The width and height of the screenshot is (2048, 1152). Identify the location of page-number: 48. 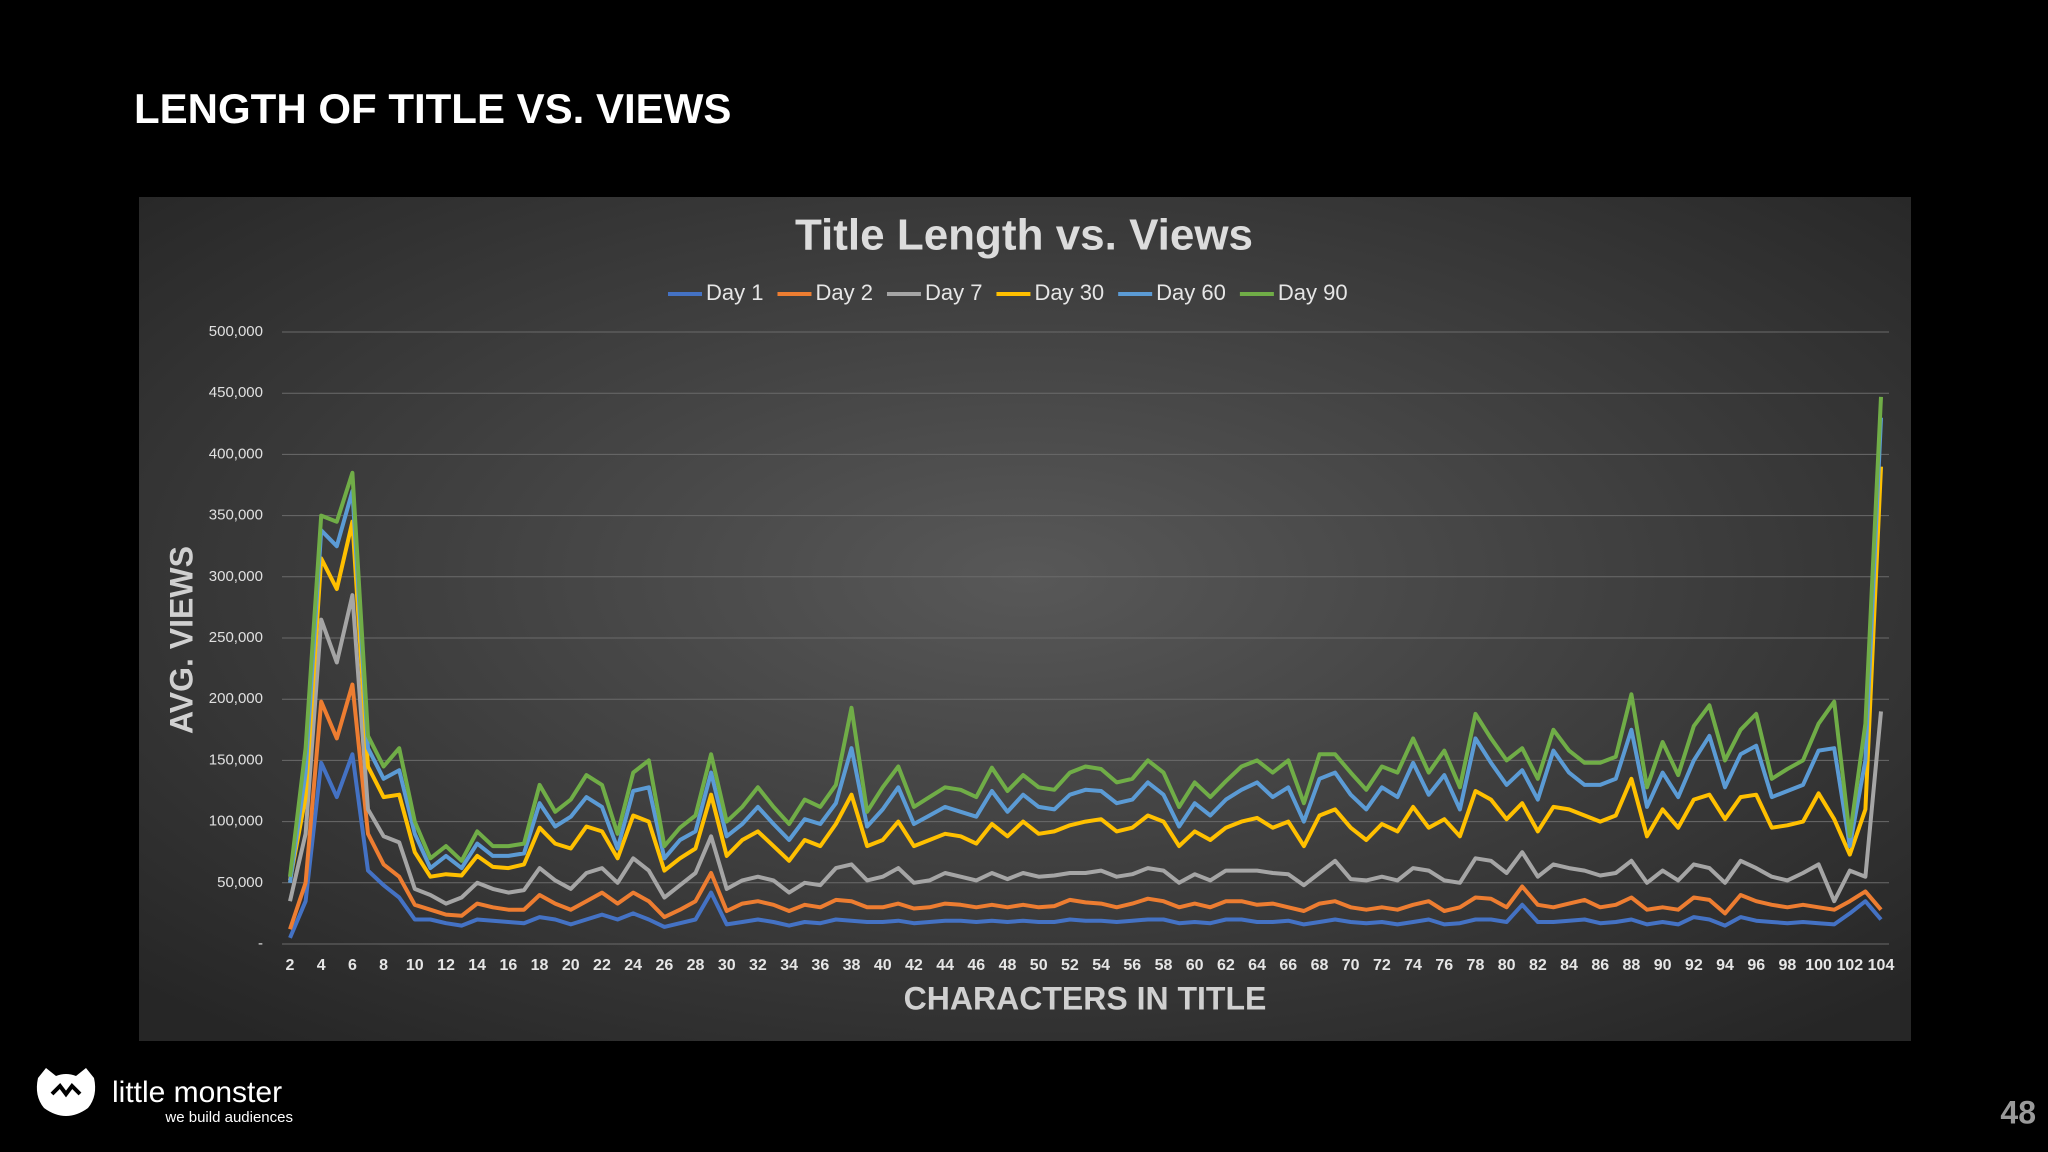
(2018, 1112).